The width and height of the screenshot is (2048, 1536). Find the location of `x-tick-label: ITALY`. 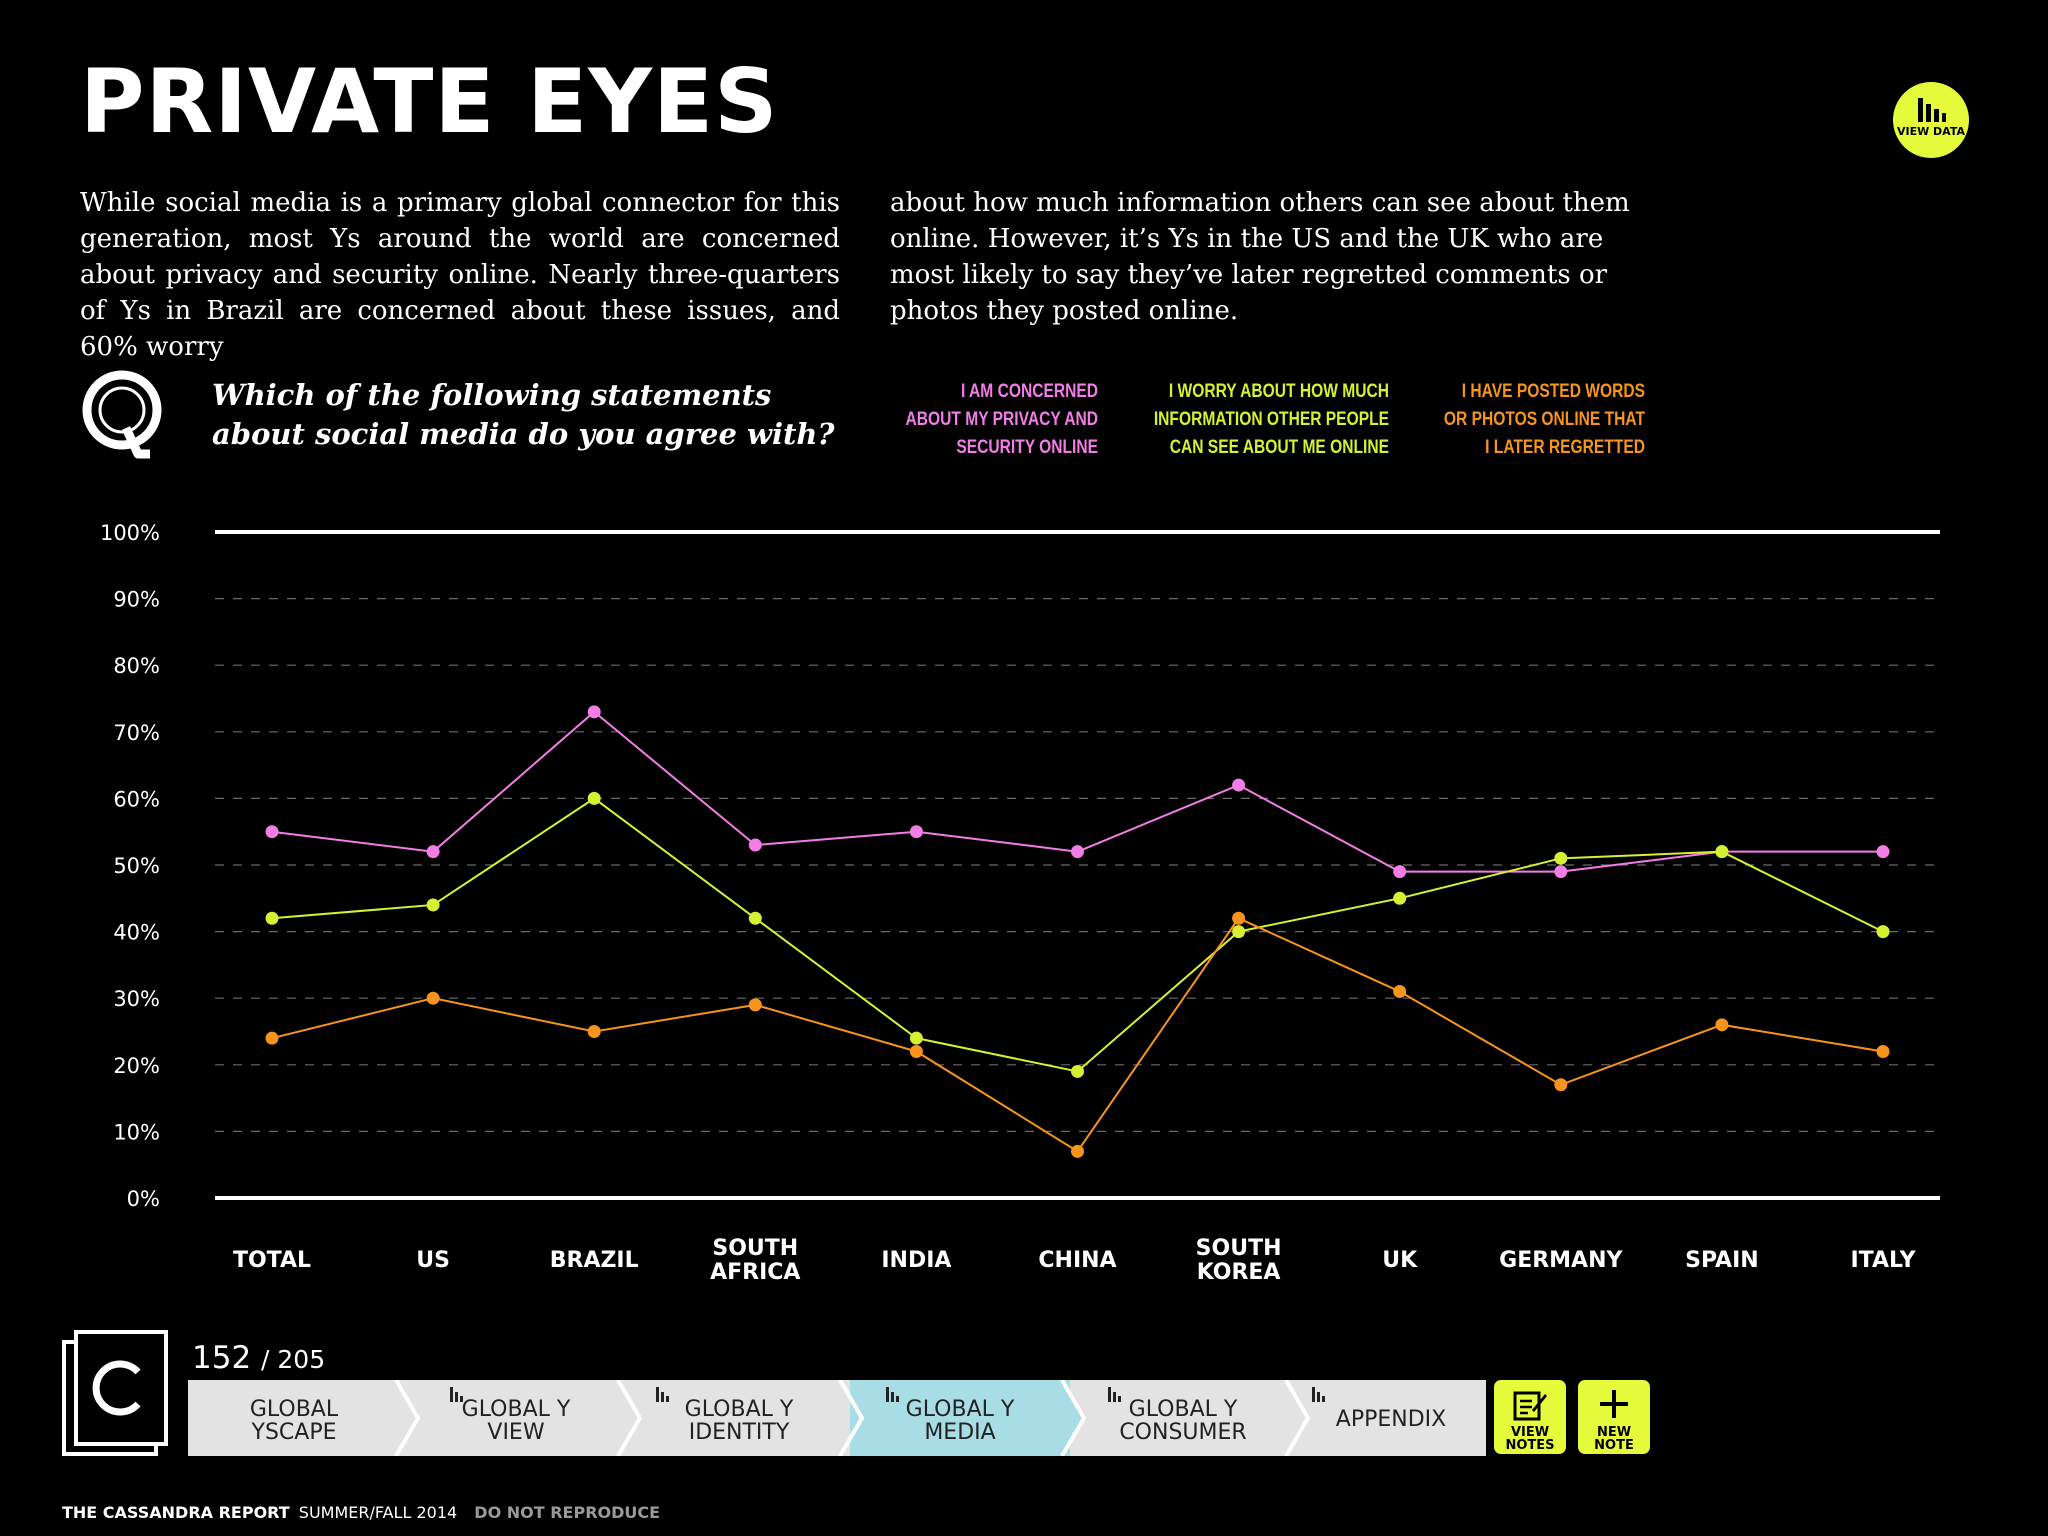

x-tick-label: ITALY is located at coordinates (1883, 1260).